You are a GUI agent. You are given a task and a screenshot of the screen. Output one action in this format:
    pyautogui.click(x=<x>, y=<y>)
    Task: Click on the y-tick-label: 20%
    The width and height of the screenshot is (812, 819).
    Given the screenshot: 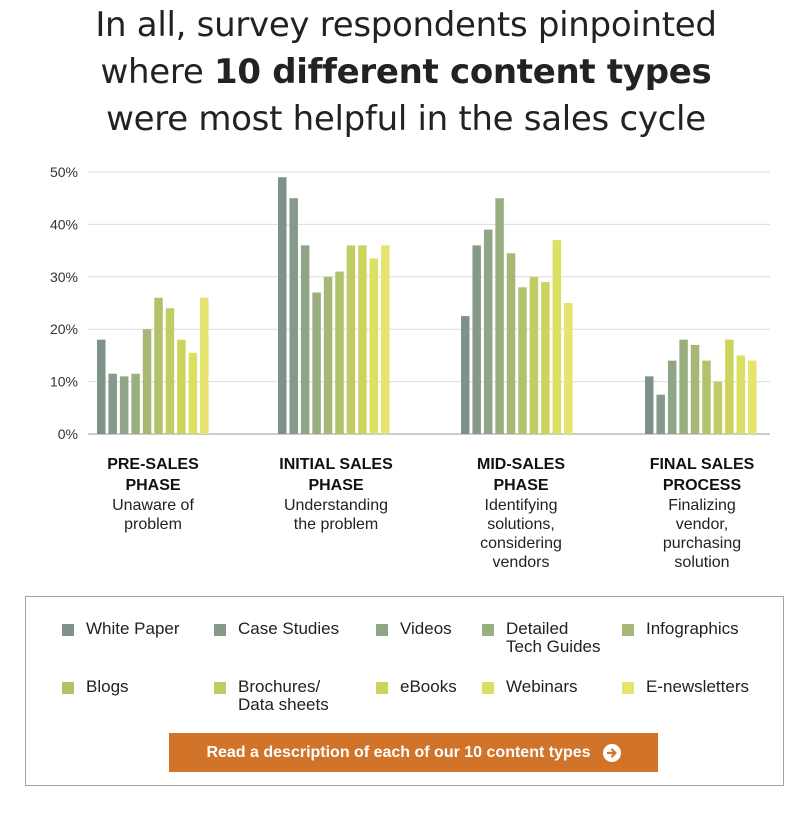 What is the action you would take?
    pyautogui.click(x=64, y=329)
    